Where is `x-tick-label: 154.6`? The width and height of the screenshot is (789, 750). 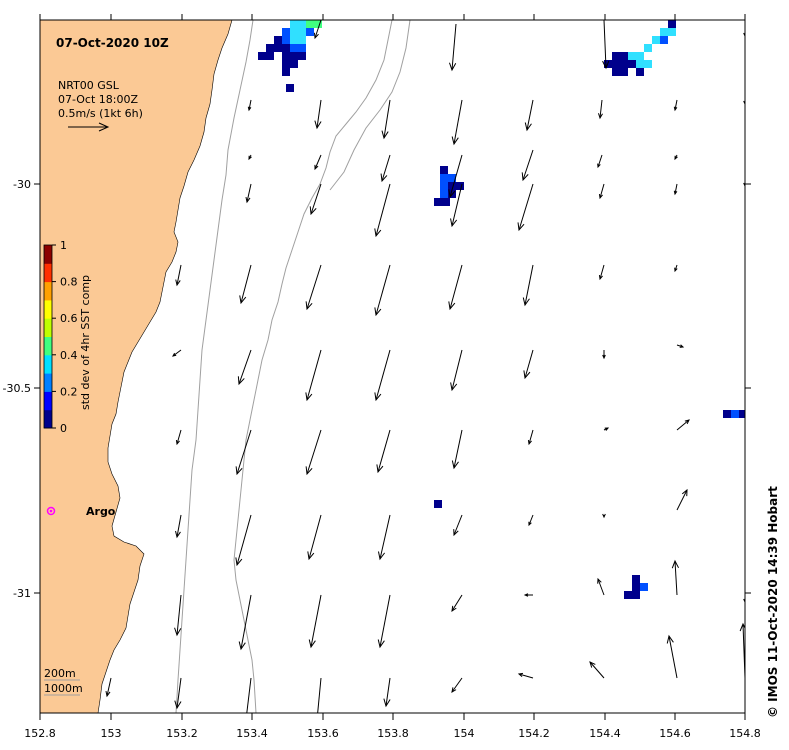 x-tick-label: 154.6 is located at coordinates (675, 733).